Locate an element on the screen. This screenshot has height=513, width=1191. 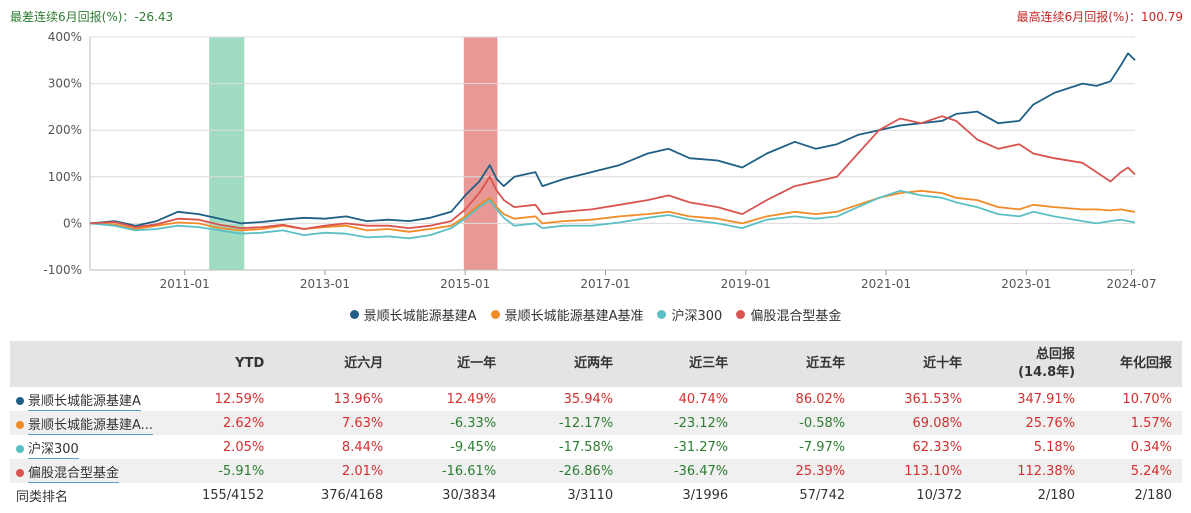
return-cell: 25.76% is located at coordinates (1029, 423).